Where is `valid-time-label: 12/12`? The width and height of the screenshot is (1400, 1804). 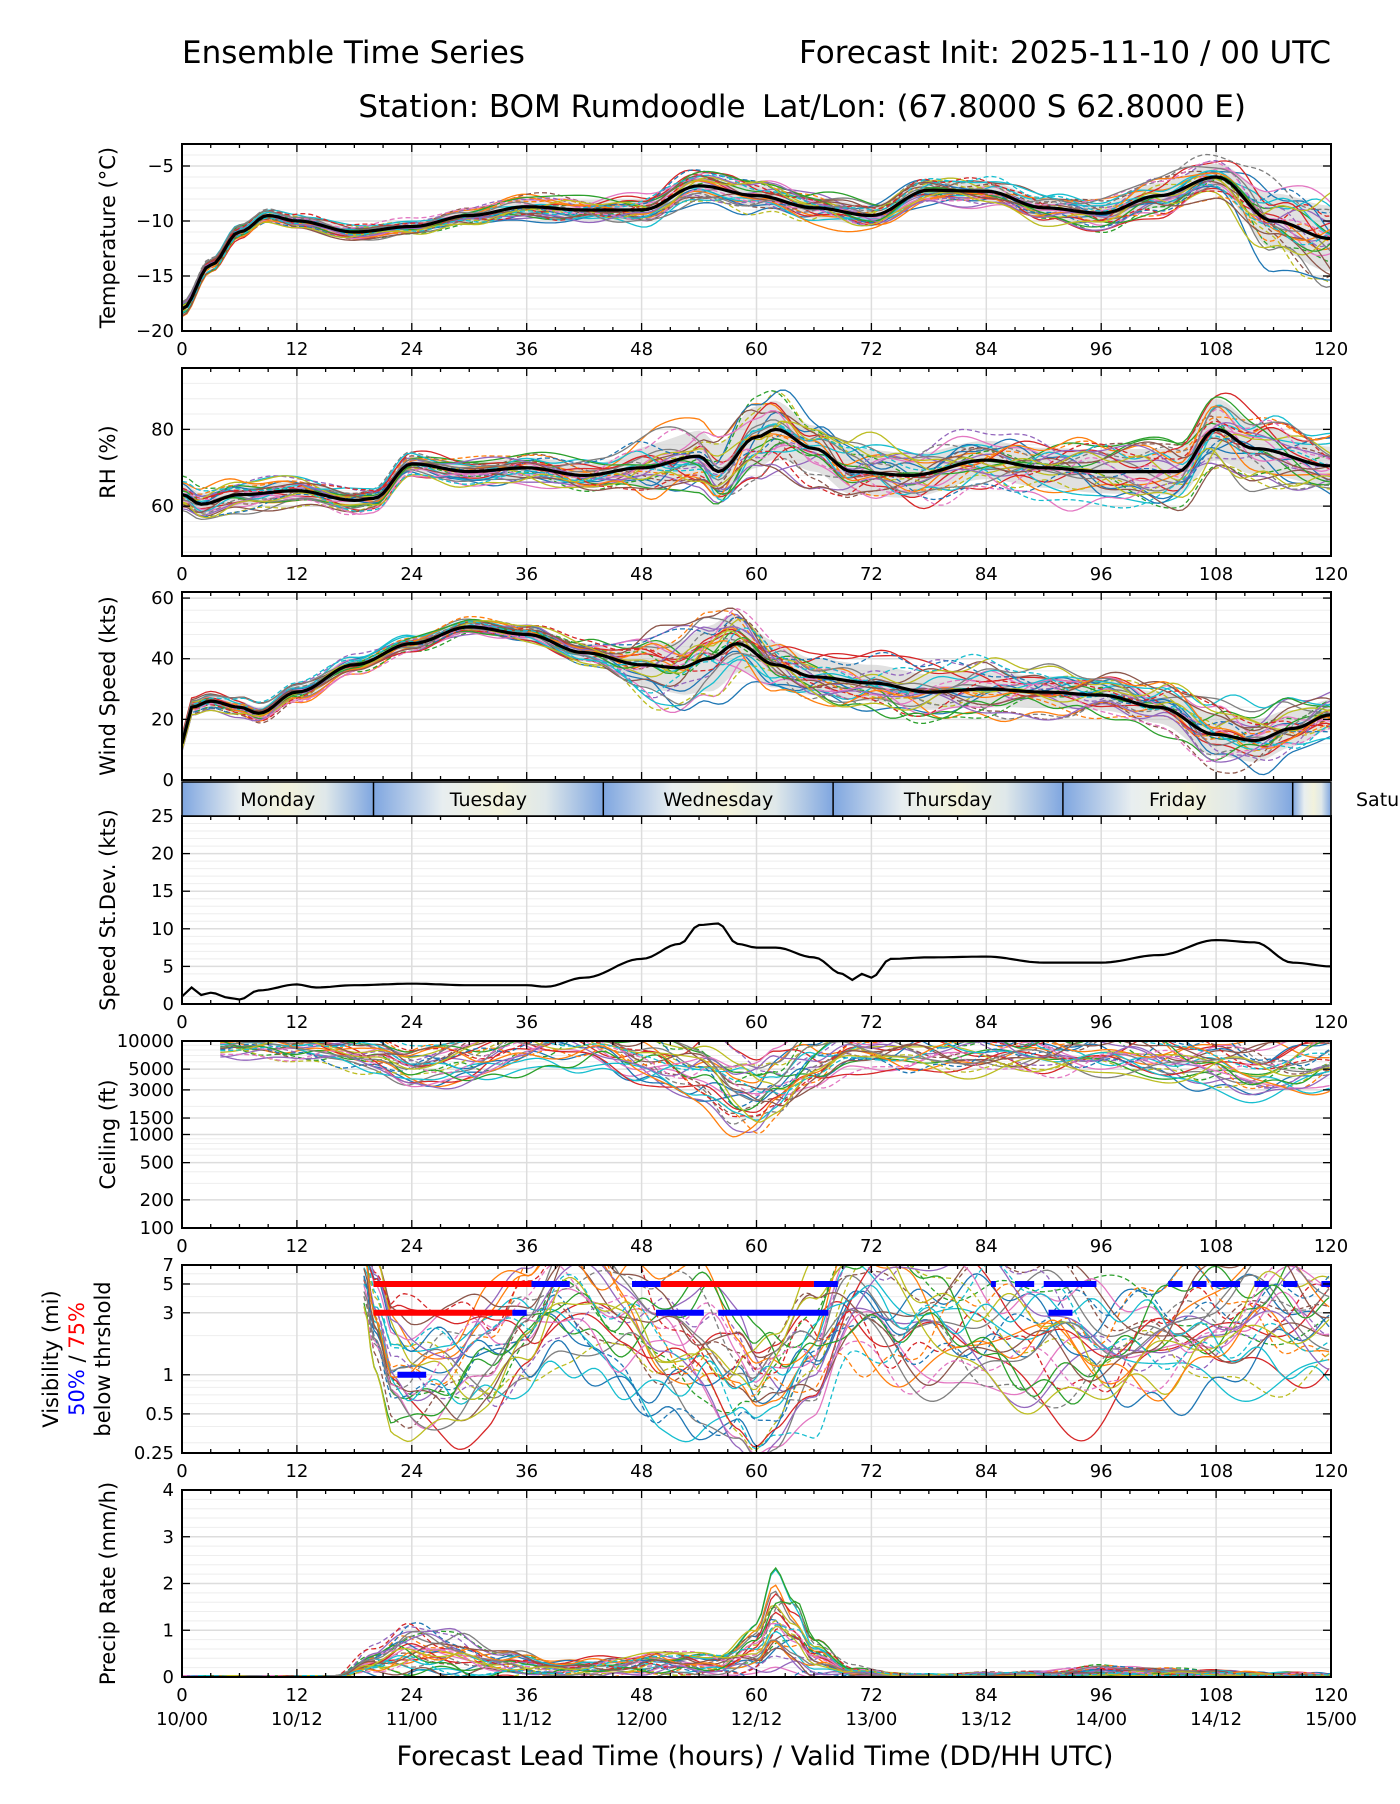 valid-time-label: 12/12 is located at coordinates (757, 1719).